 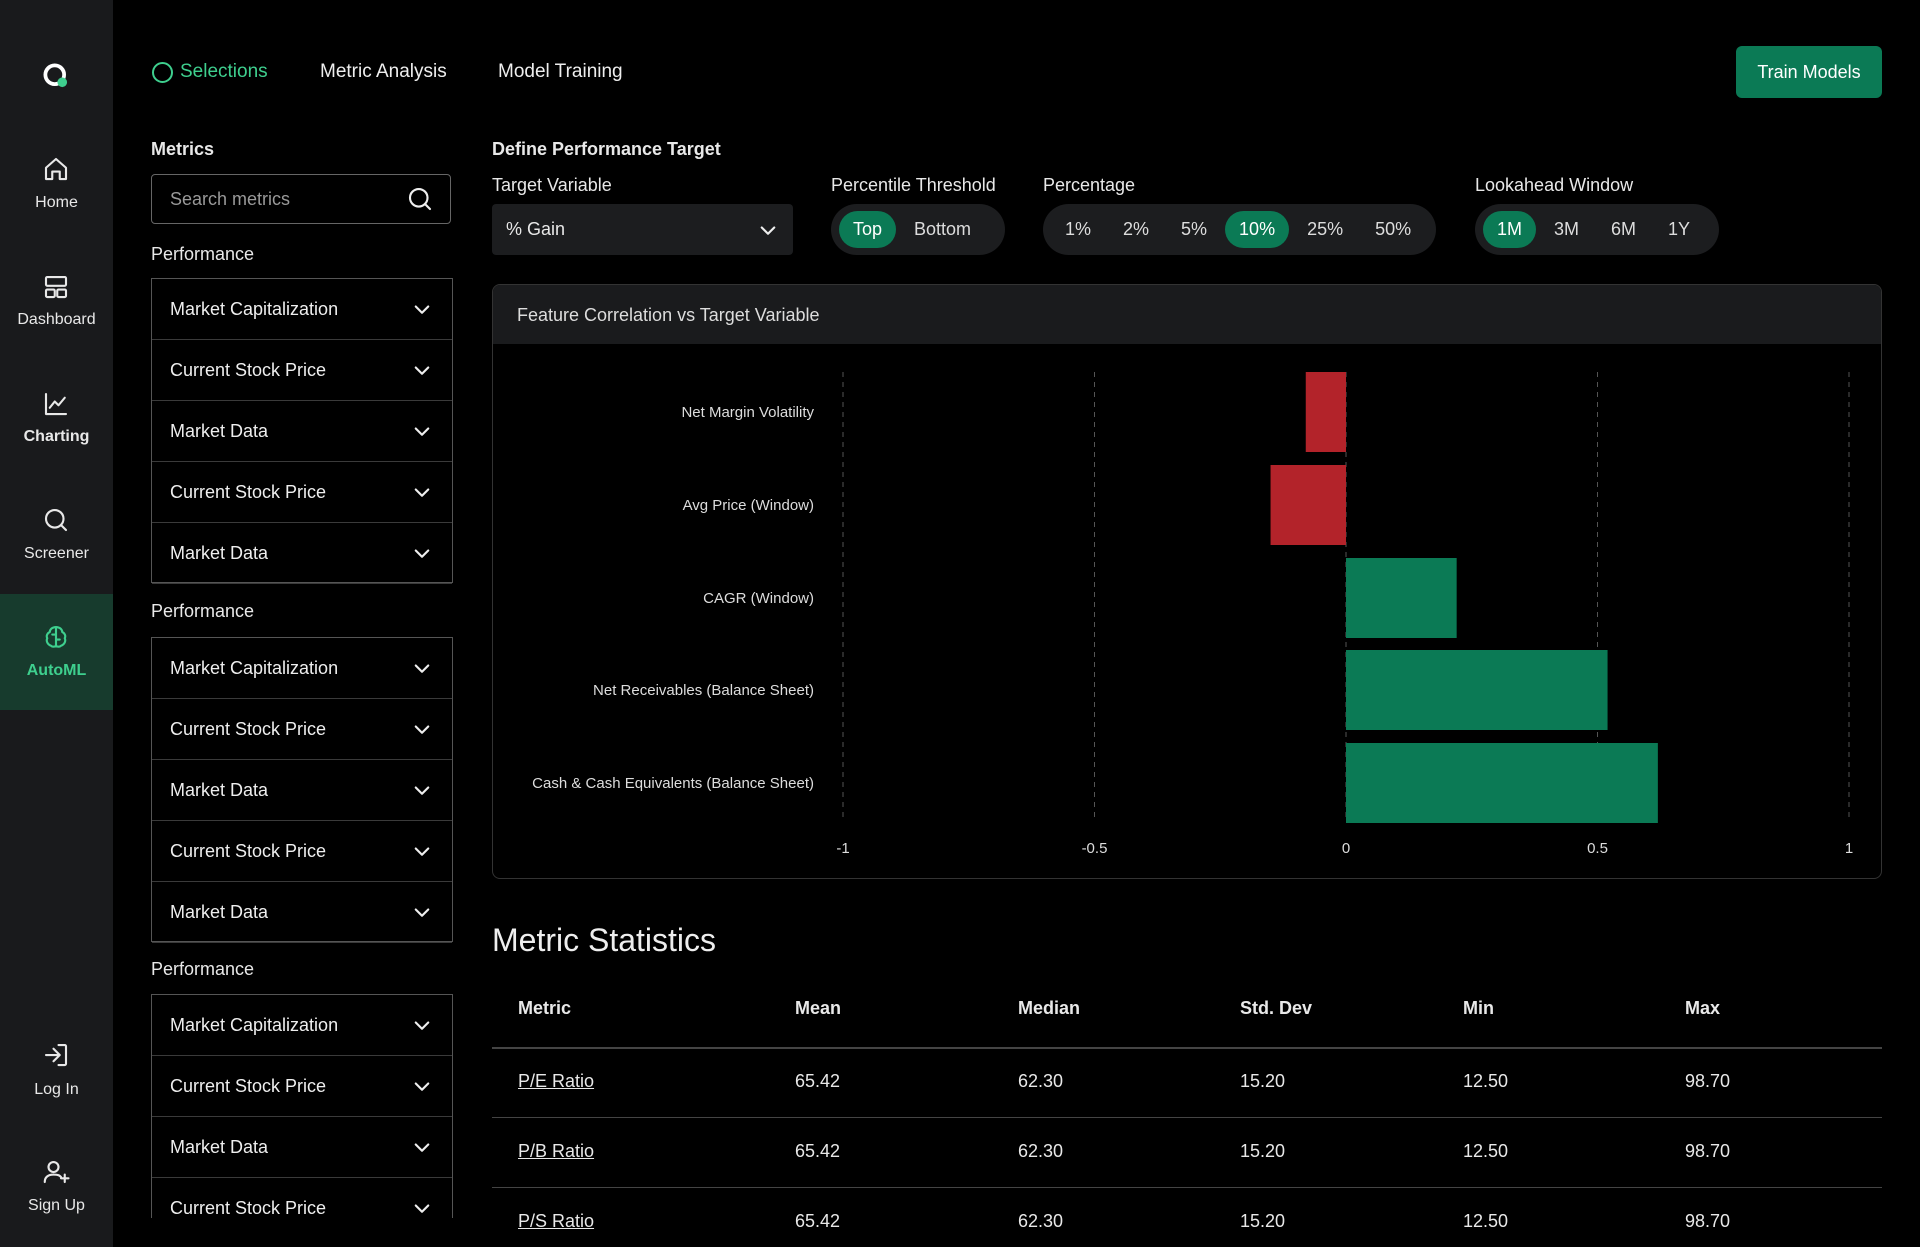 I want to click on segmented-control: 1%2%5%10%25%50%, so click(x=1239, y=229).